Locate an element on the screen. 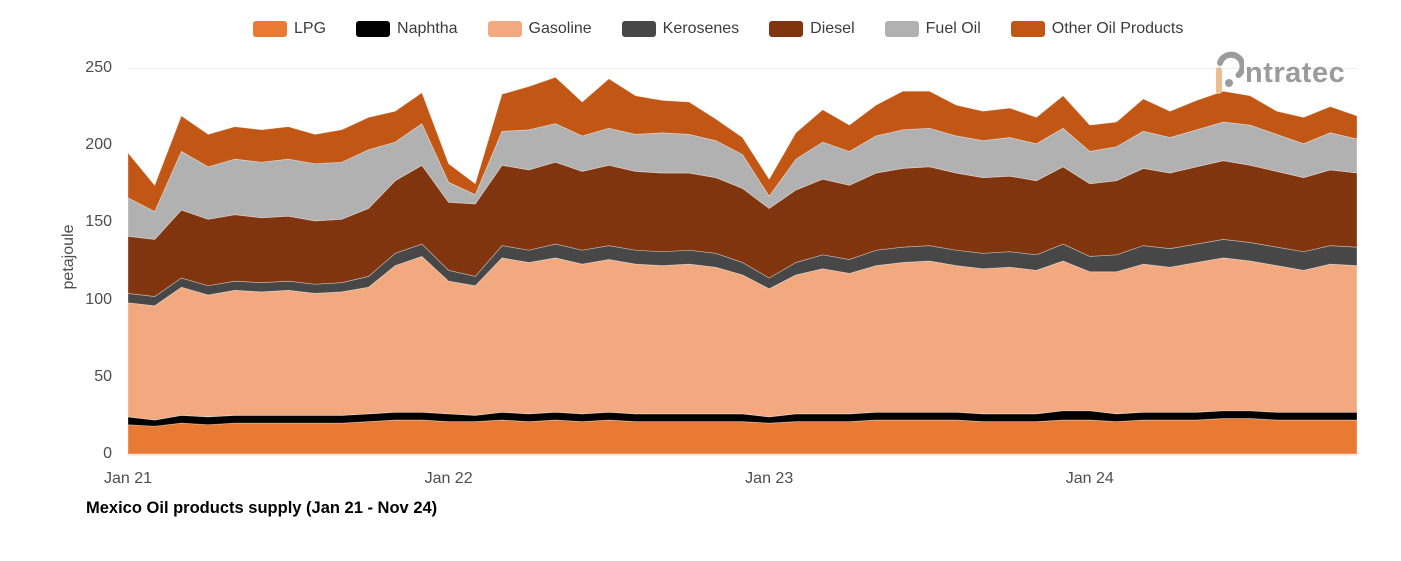 The height and width of the screenshot is (561, 1401). intratec-logo: ntratec is located at coordinates (1276, 72).